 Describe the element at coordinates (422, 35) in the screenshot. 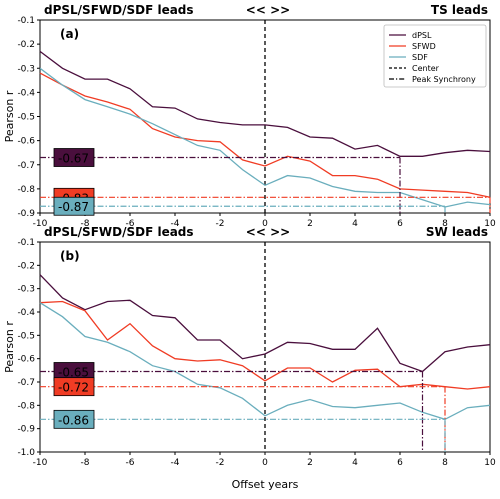

I see `legend-entry: dPSL` at that location.